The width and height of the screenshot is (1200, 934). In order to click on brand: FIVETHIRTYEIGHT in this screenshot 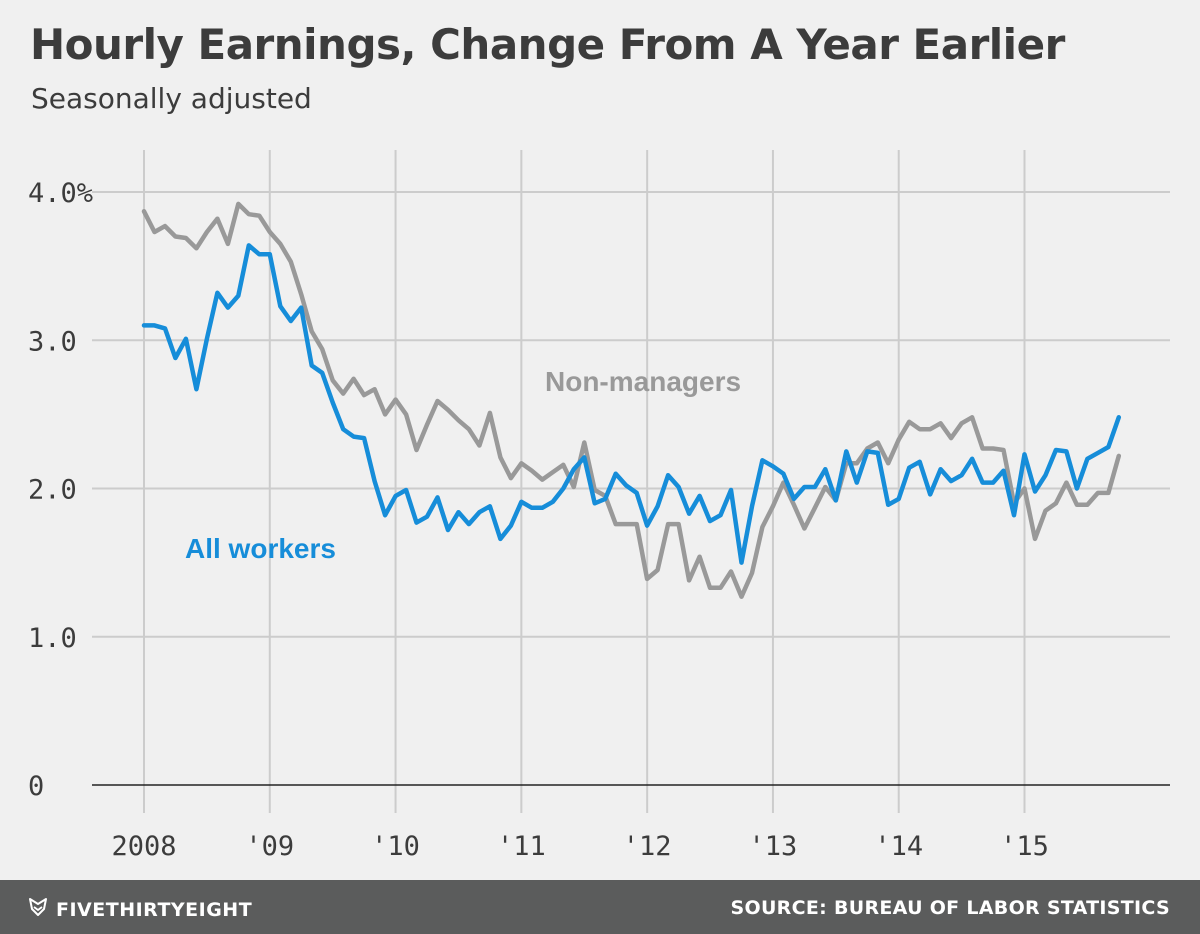, I will do `click(140, 909)`.